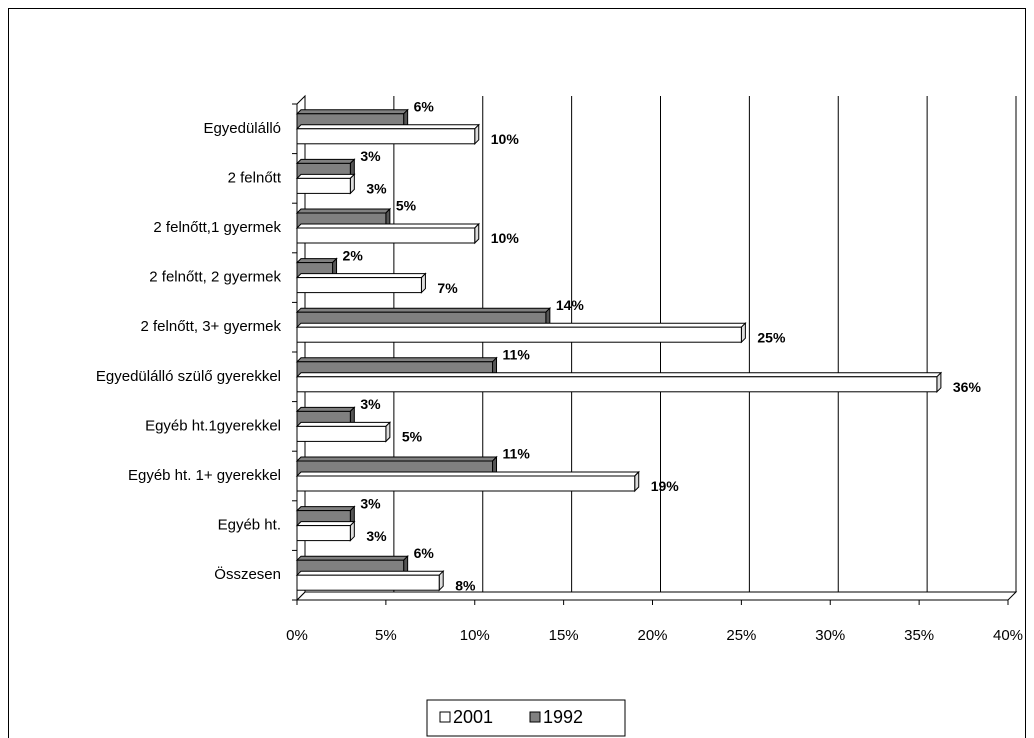 This screenshot has width=1034, height=738. I want to click on y-tick-label: Egyéb ht., so click(249, 525).